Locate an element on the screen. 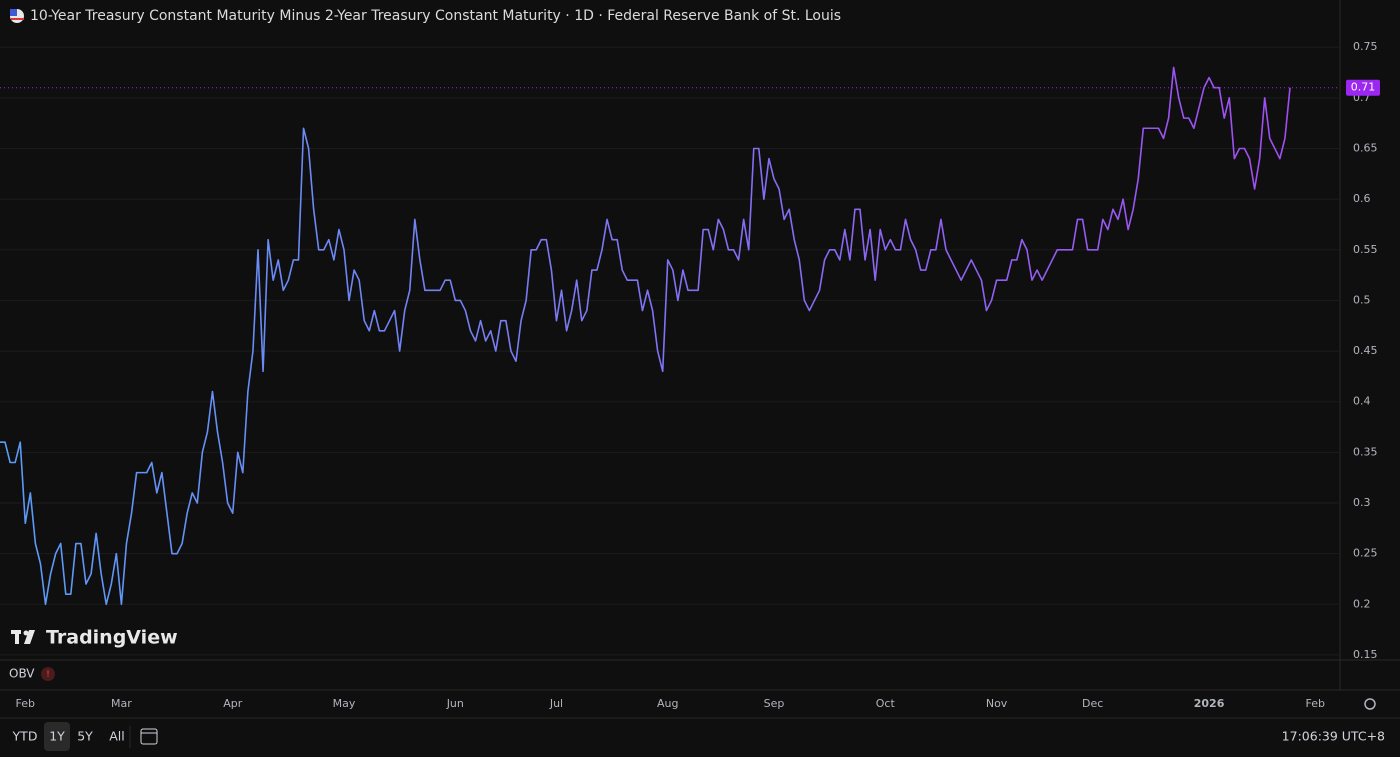 The width and height of the screenshot is (1400, 757). y-tick-label: 0.25 is located at coordinates (1365, 553).